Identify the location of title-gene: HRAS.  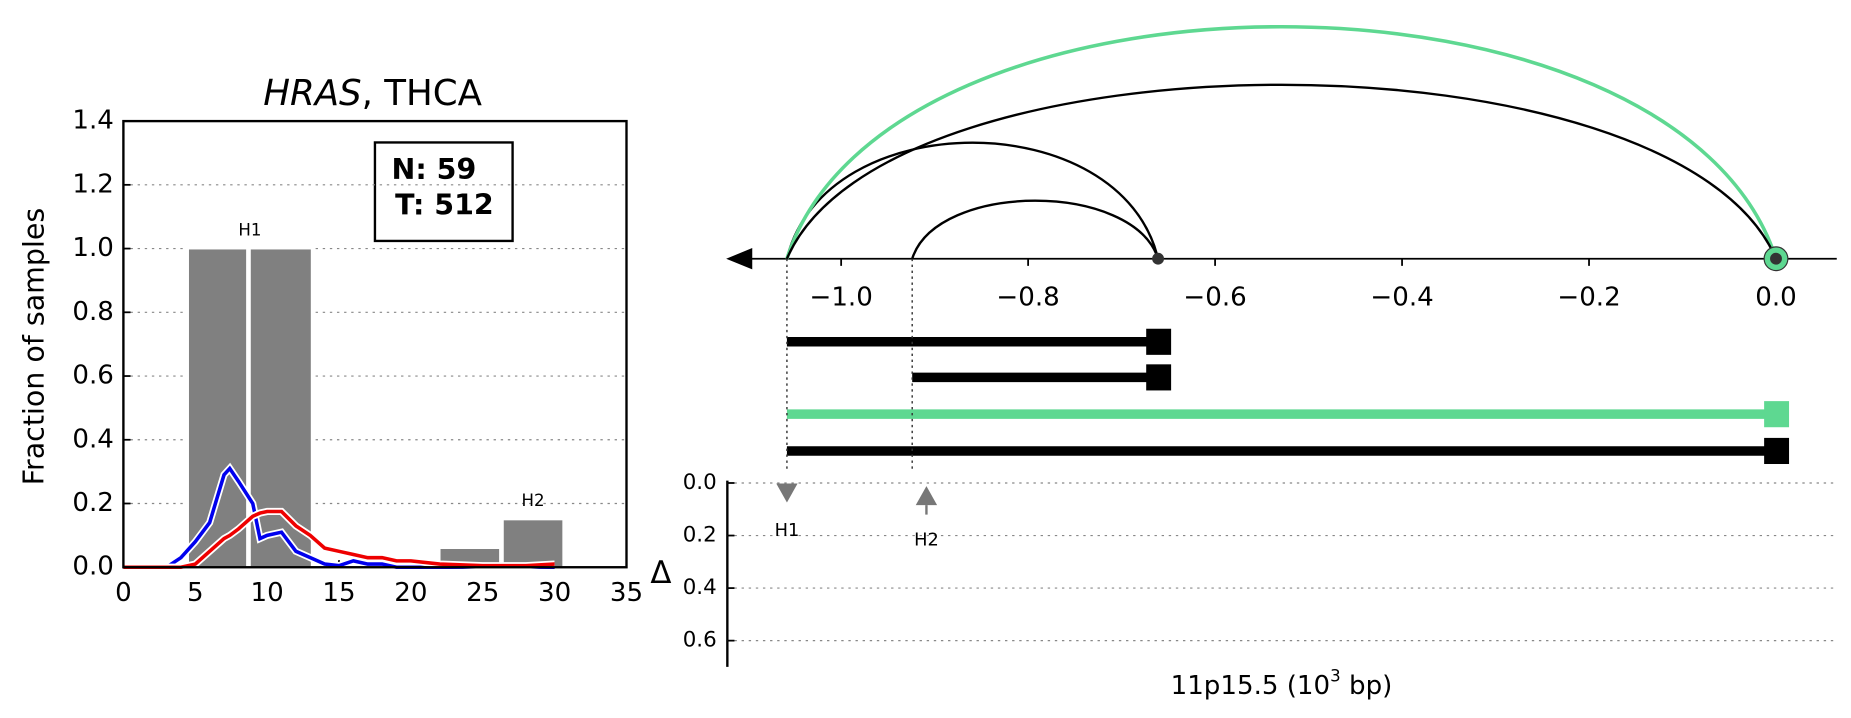
(312, 93).